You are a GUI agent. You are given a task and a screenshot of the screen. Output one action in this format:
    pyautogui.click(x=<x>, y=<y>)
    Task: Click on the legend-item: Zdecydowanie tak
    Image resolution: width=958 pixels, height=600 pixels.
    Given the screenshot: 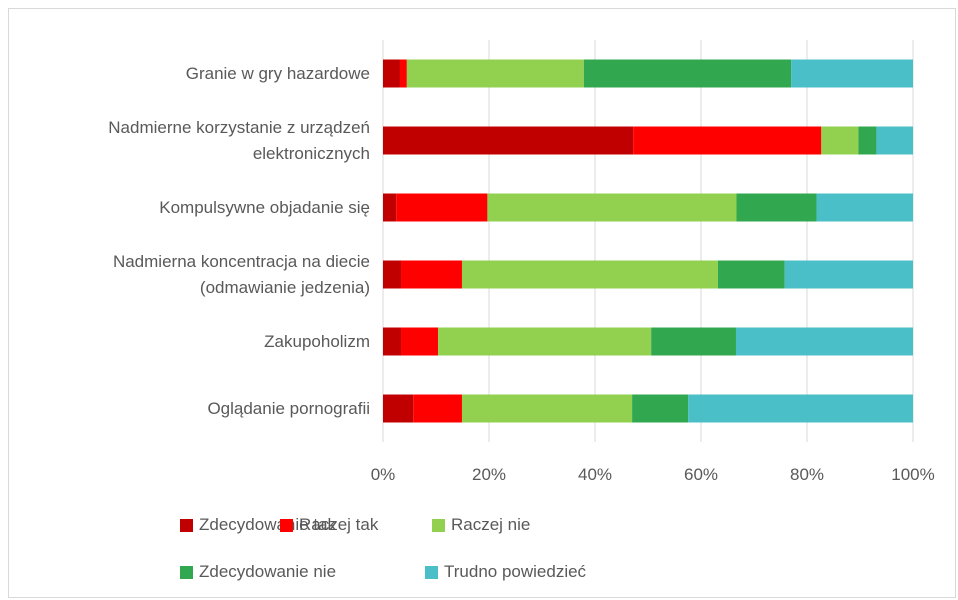 What is the action you would take?
    pyautogui.click(x=258, y=525)
    